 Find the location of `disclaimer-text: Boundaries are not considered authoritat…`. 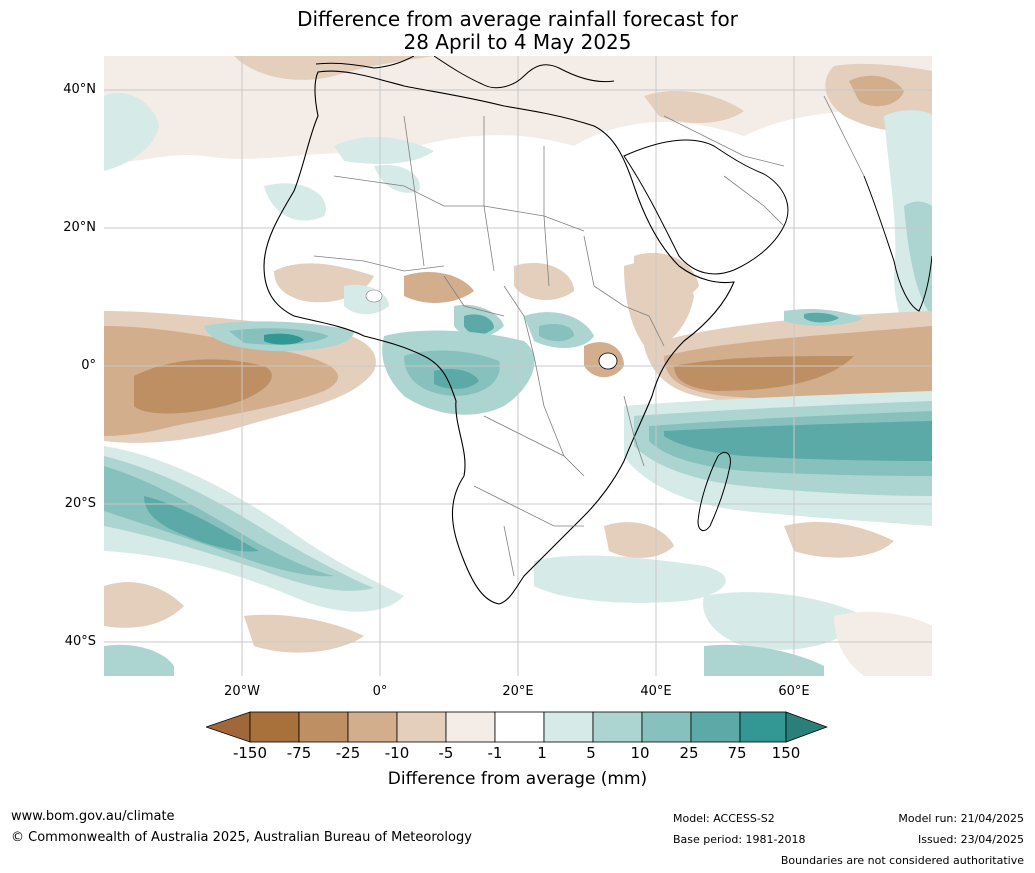

disclaimer-text: Boundaries are not considered authoritat… is located at coordinates (902, 860).